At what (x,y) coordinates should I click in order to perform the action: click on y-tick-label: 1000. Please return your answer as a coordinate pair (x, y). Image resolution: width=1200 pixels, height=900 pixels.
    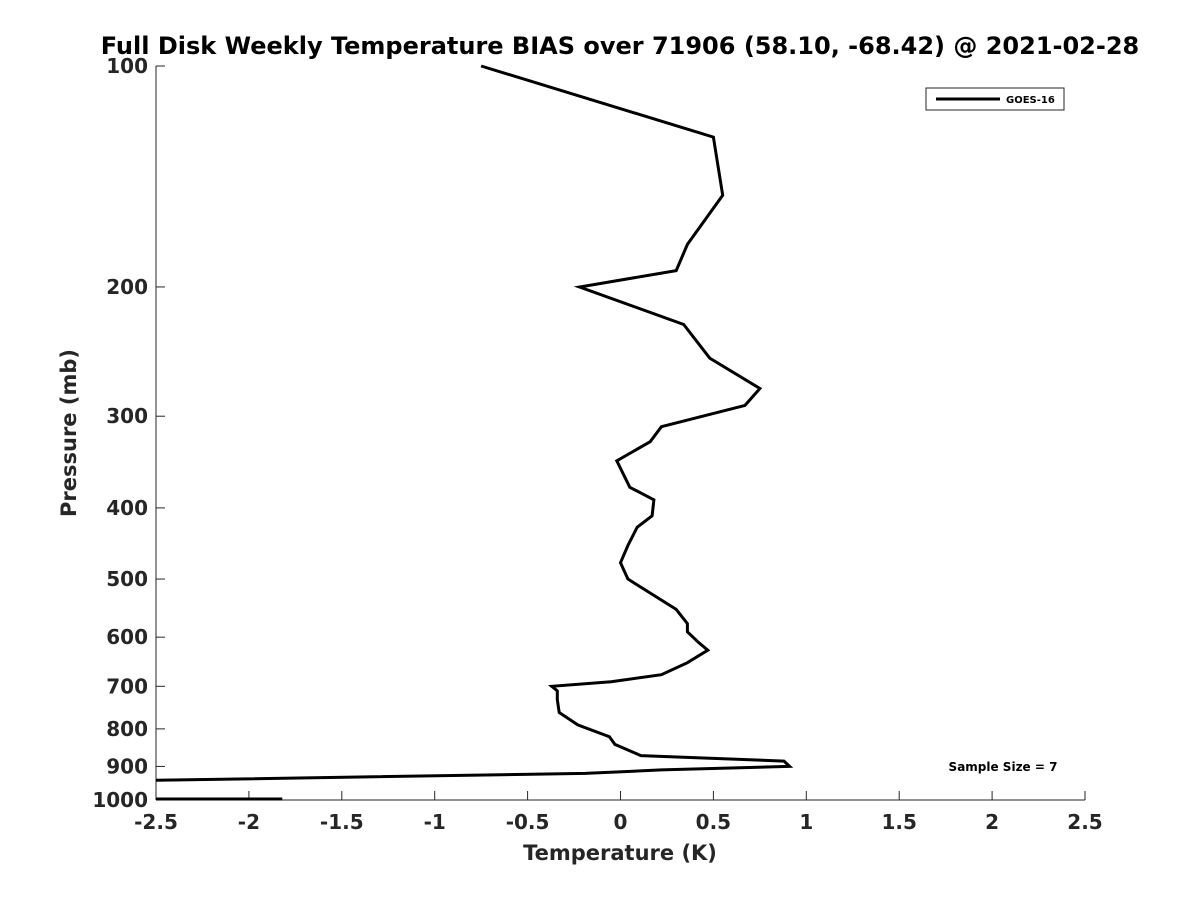
    Looking at the image, I should click on (120, 800).